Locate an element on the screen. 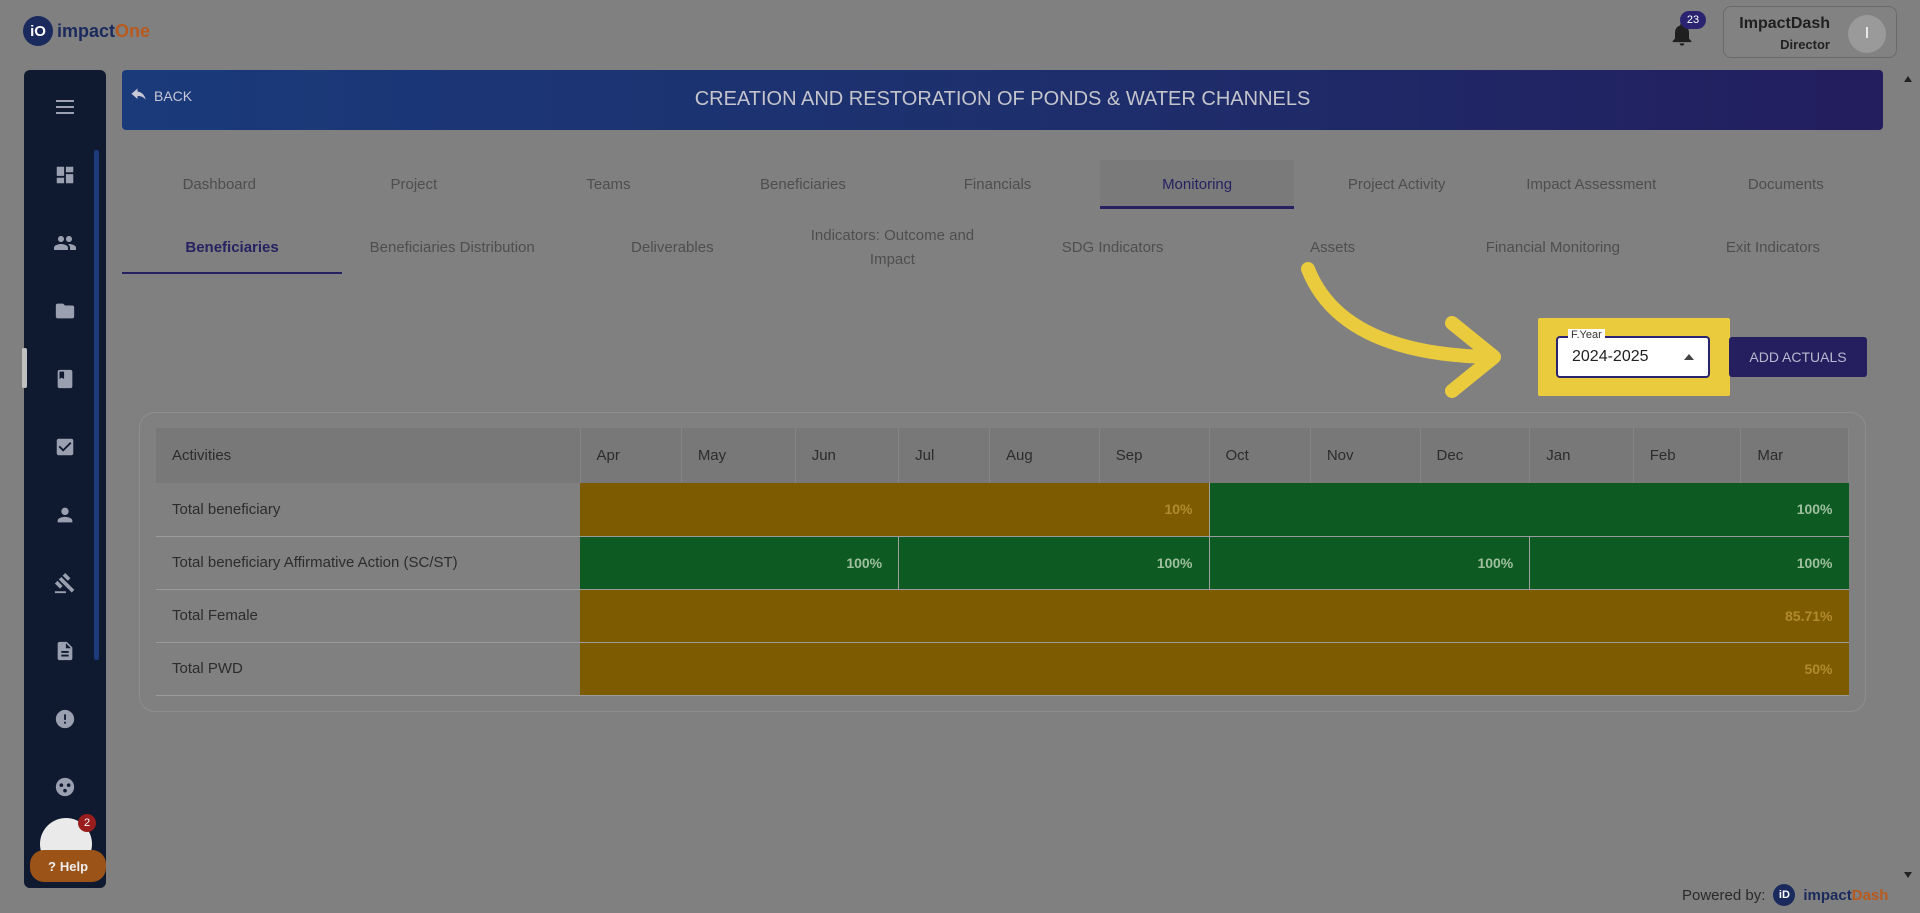 The width and height of the screenshot is (1920, 913). dashboard-icon is located at coordinates (65, 175).